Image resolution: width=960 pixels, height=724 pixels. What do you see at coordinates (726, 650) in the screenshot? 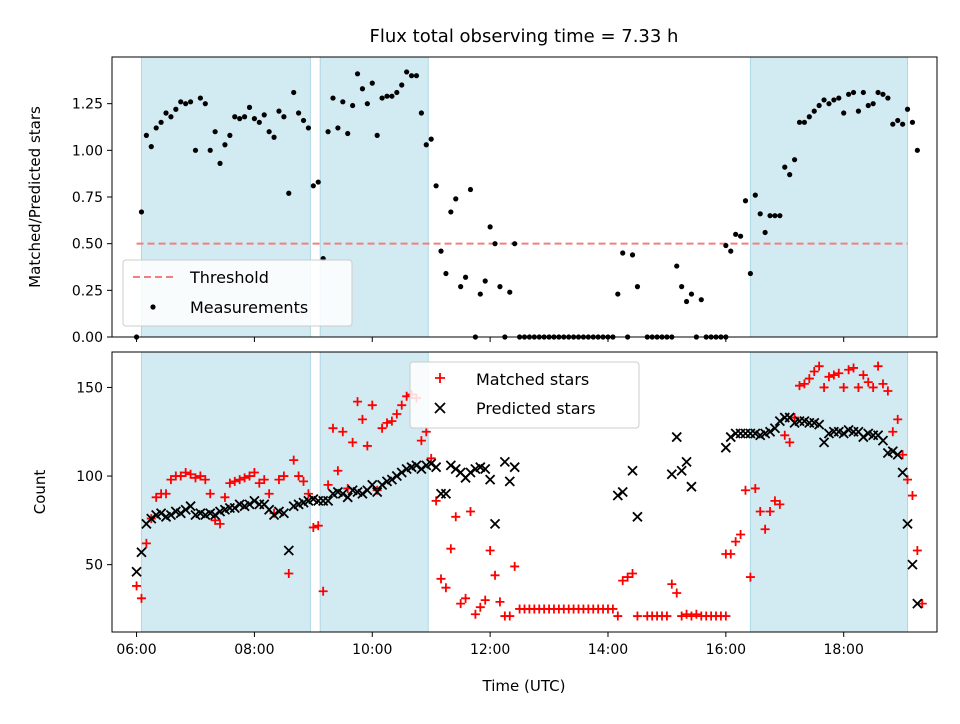
I see `x-tick-label: 16:00` at bounding box center [726, 650].